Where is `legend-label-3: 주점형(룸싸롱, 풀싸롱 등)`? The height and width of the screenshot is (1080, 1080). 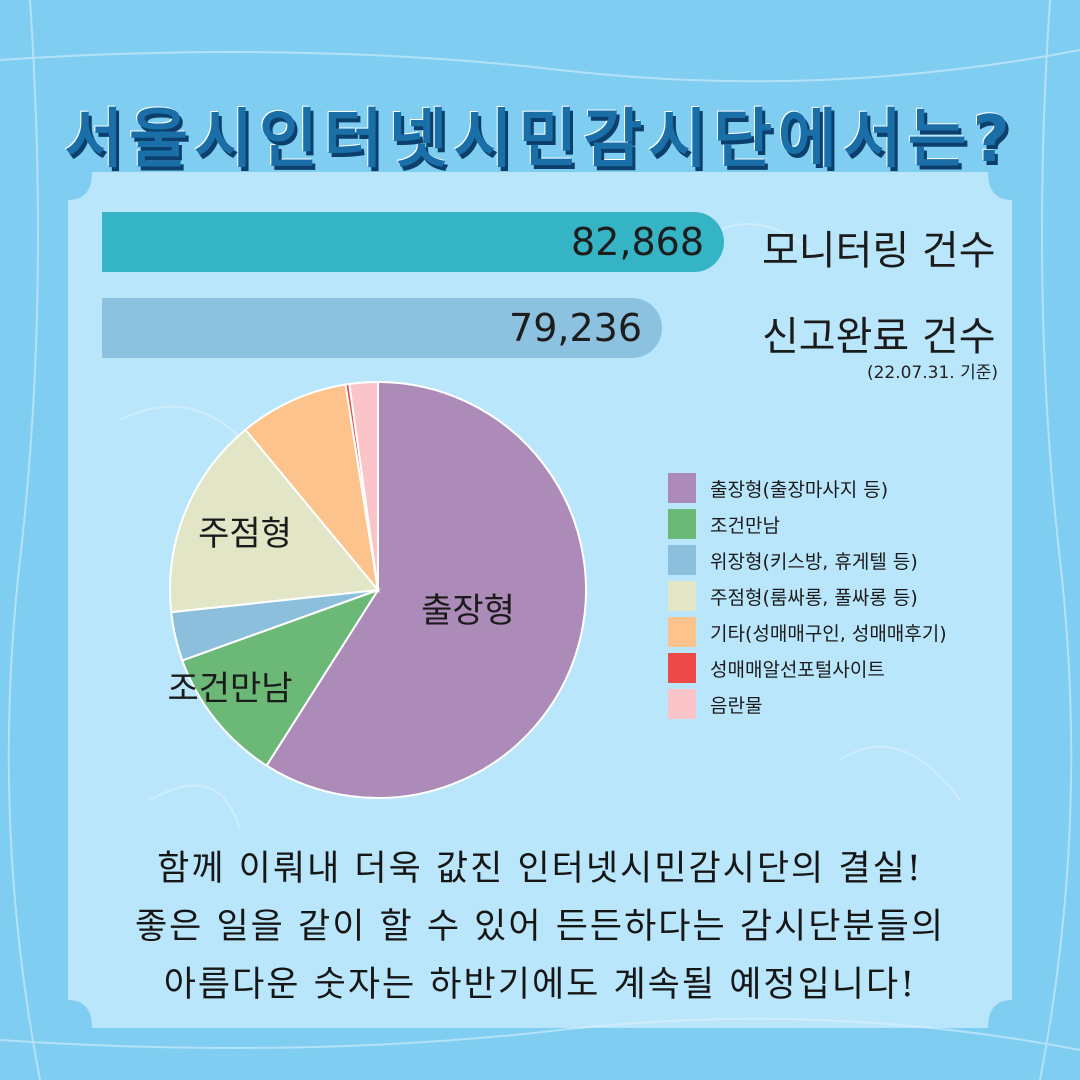 legend-label-3: 주점형(룸싸롱, 풀싸롱 등) is located at coordinates (814, 597).